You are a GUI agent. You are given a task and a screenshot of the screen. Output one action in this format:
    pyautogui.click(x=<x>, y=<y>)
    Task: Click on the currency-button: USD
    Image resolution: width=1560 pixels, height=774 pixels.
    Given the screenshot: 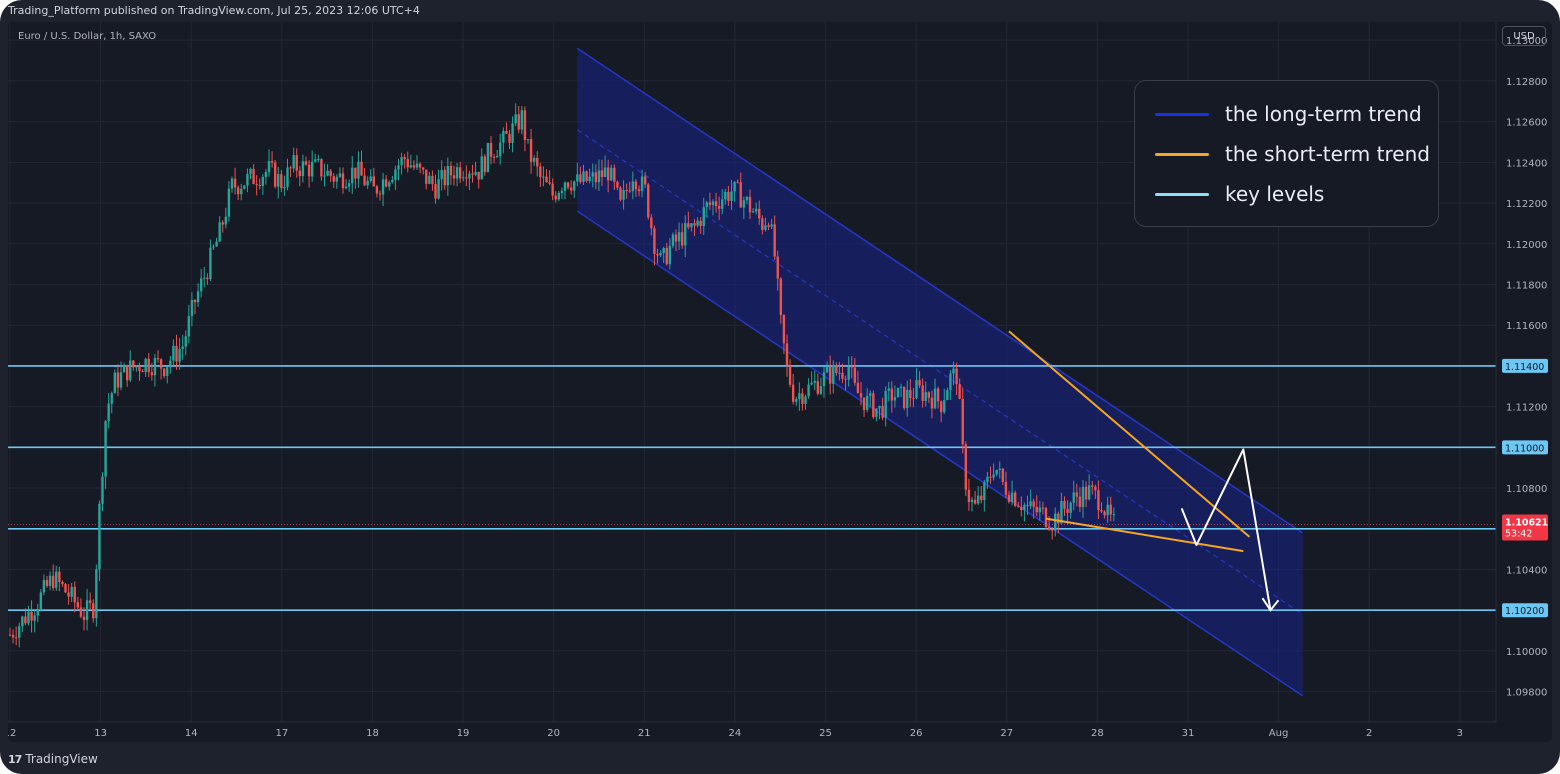 What is the action you would take?
    pyautogui.click(x=1524, y=36)
    